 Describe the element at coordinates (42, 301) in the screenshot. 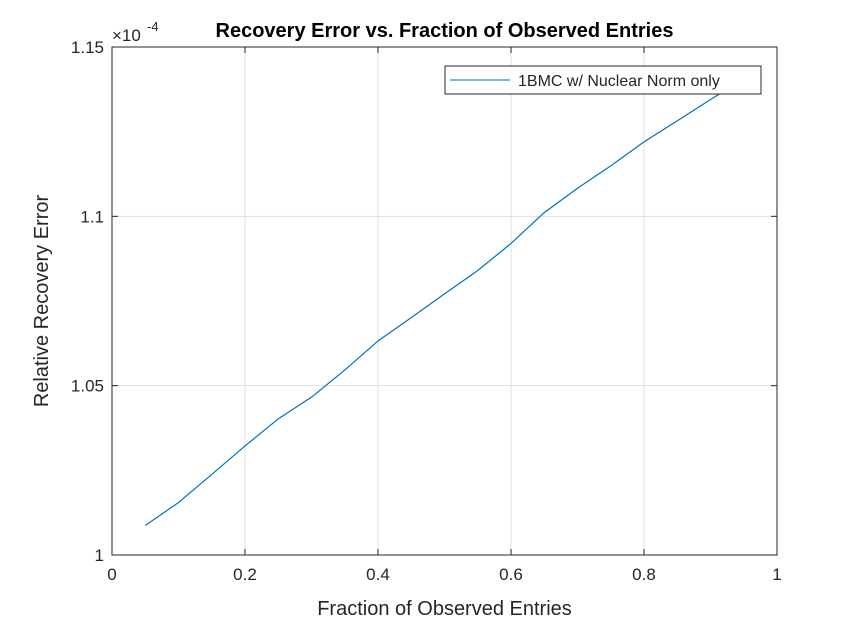

I see `y-axis-label: Relative Recovery Error` at that location.